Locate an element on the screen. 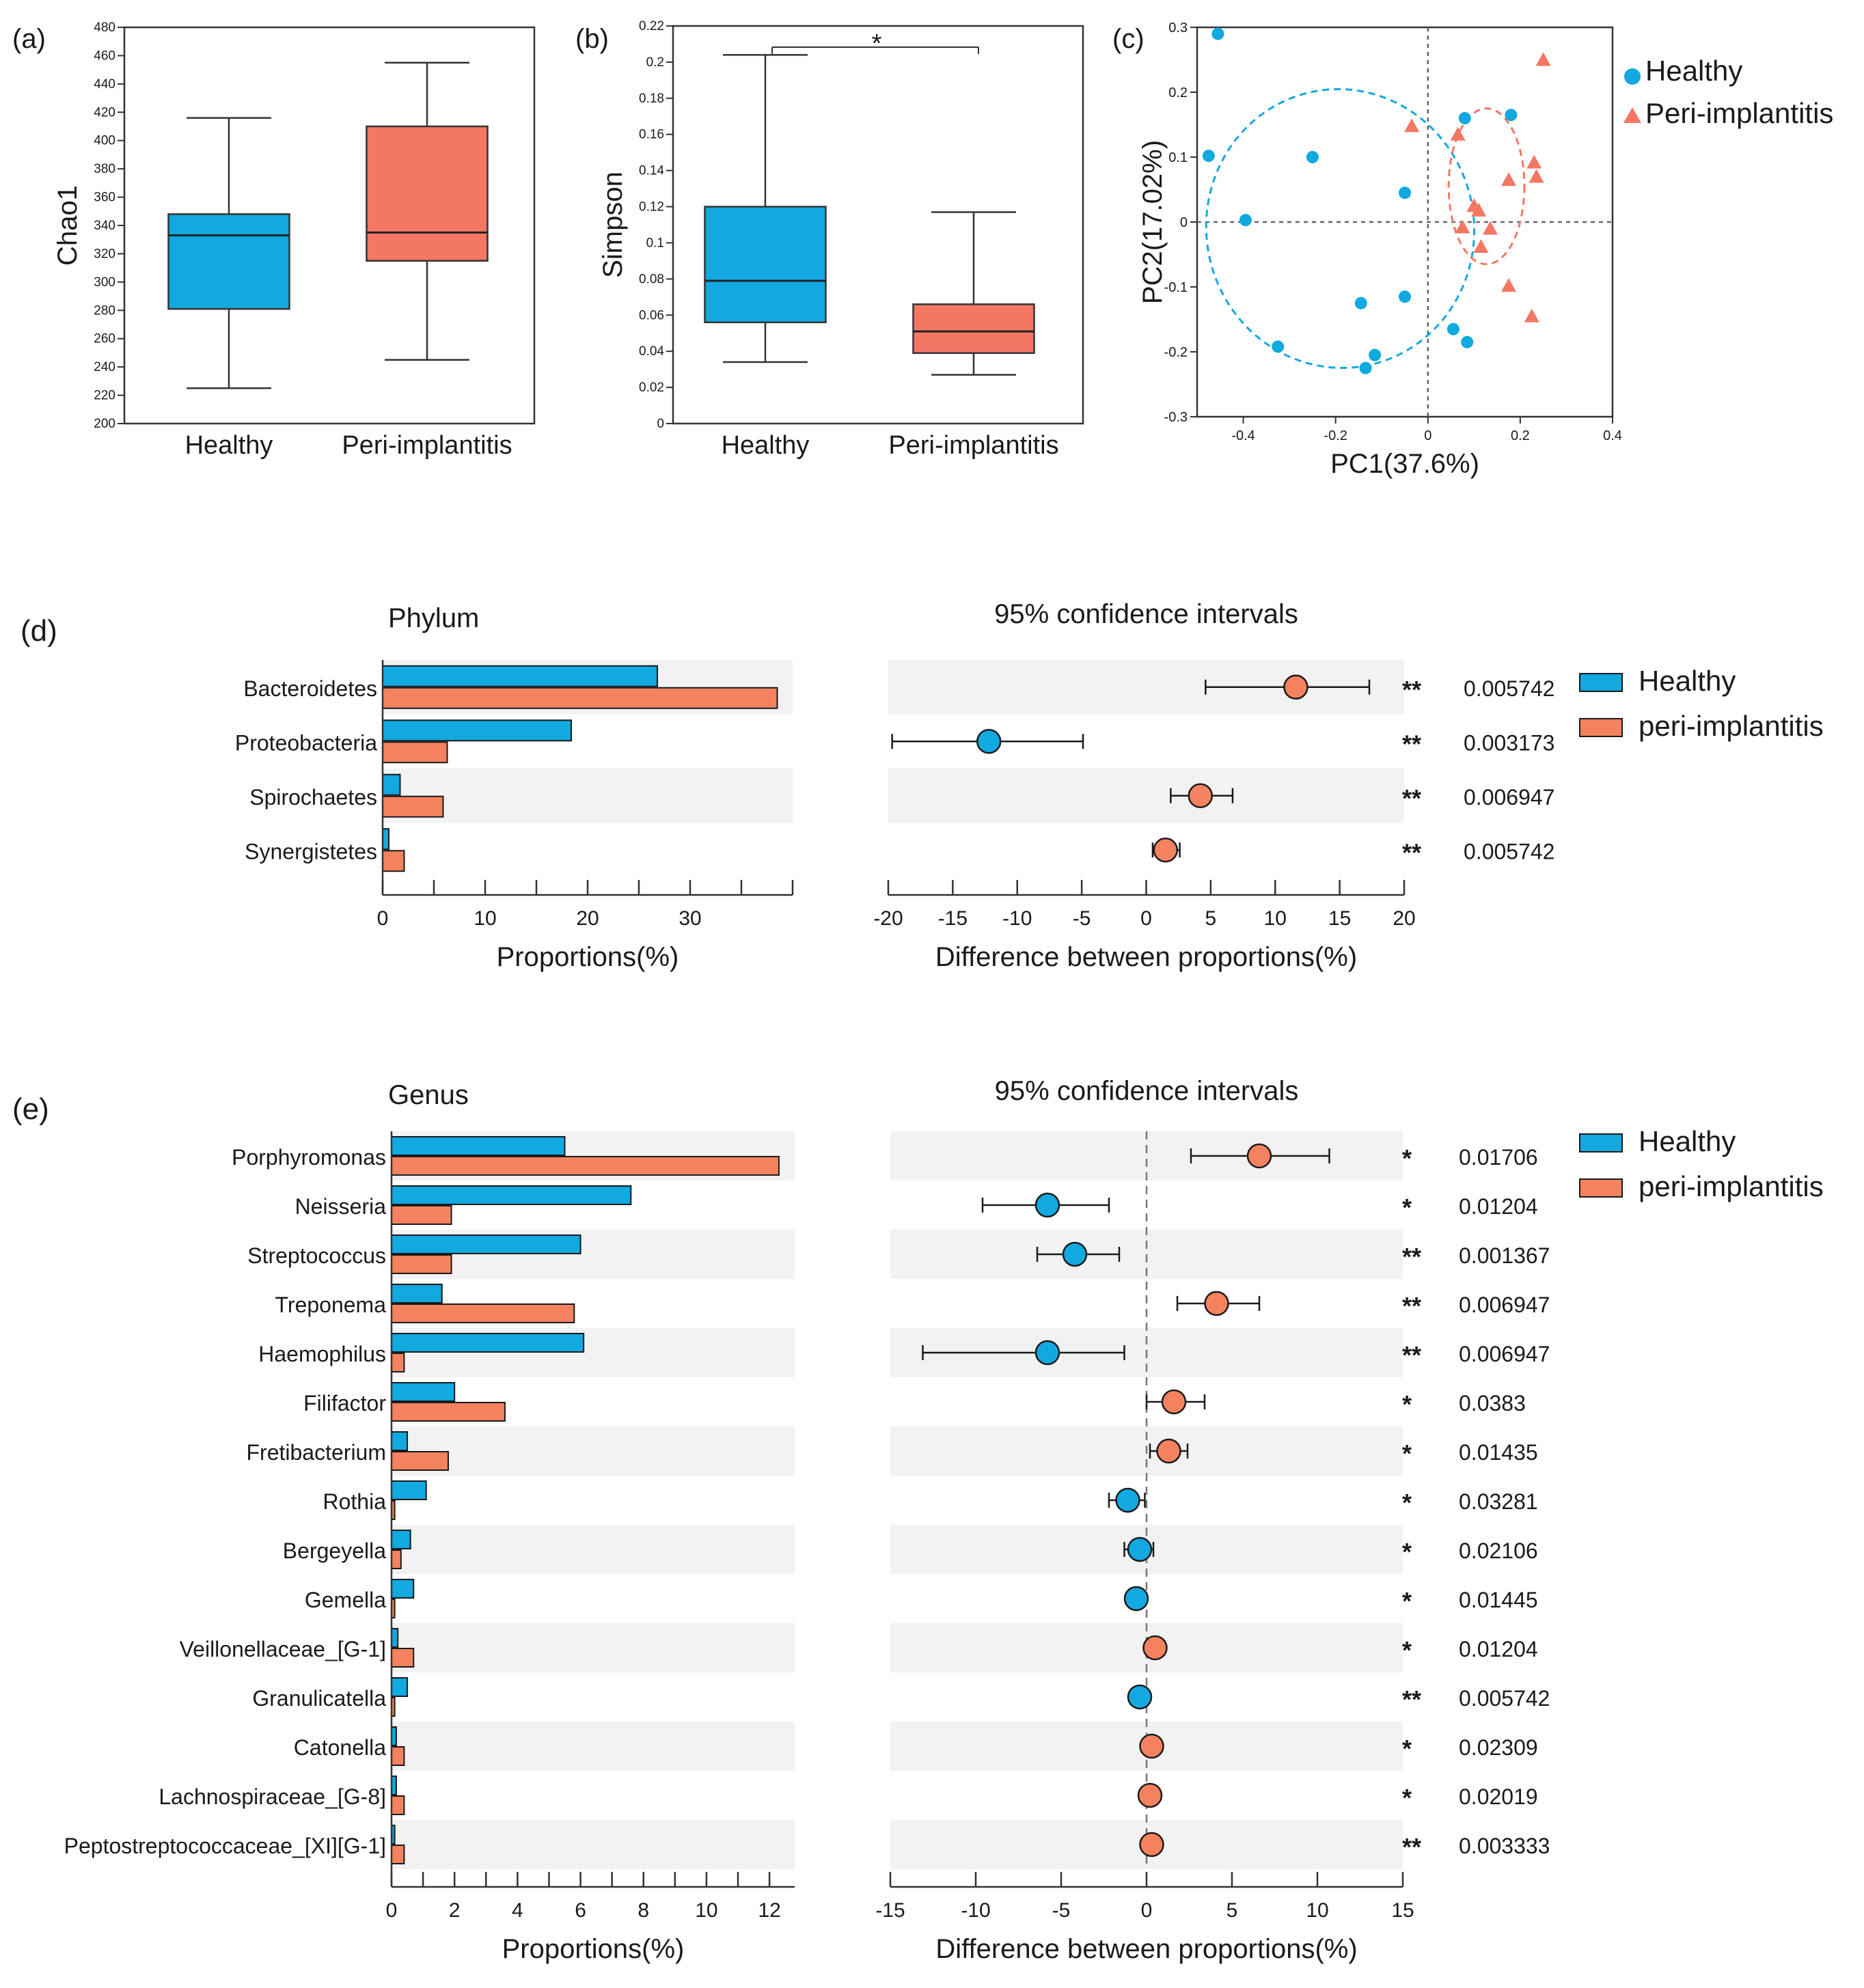  x-axis-label-right: Difference between proportions(%) is located at coordinates (1146, 1949).